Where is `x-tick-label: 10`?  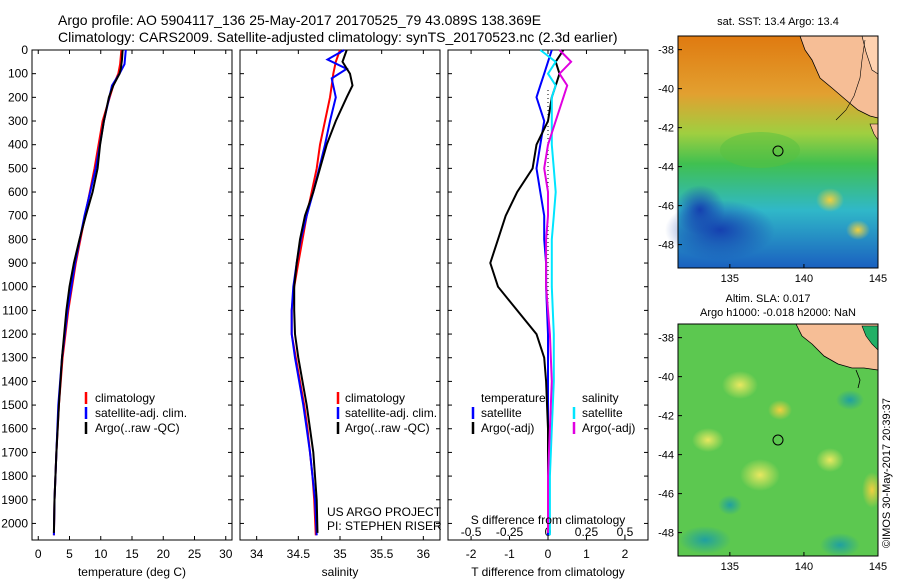
x-tick-label: 10 is located at coordinates (101, 554).